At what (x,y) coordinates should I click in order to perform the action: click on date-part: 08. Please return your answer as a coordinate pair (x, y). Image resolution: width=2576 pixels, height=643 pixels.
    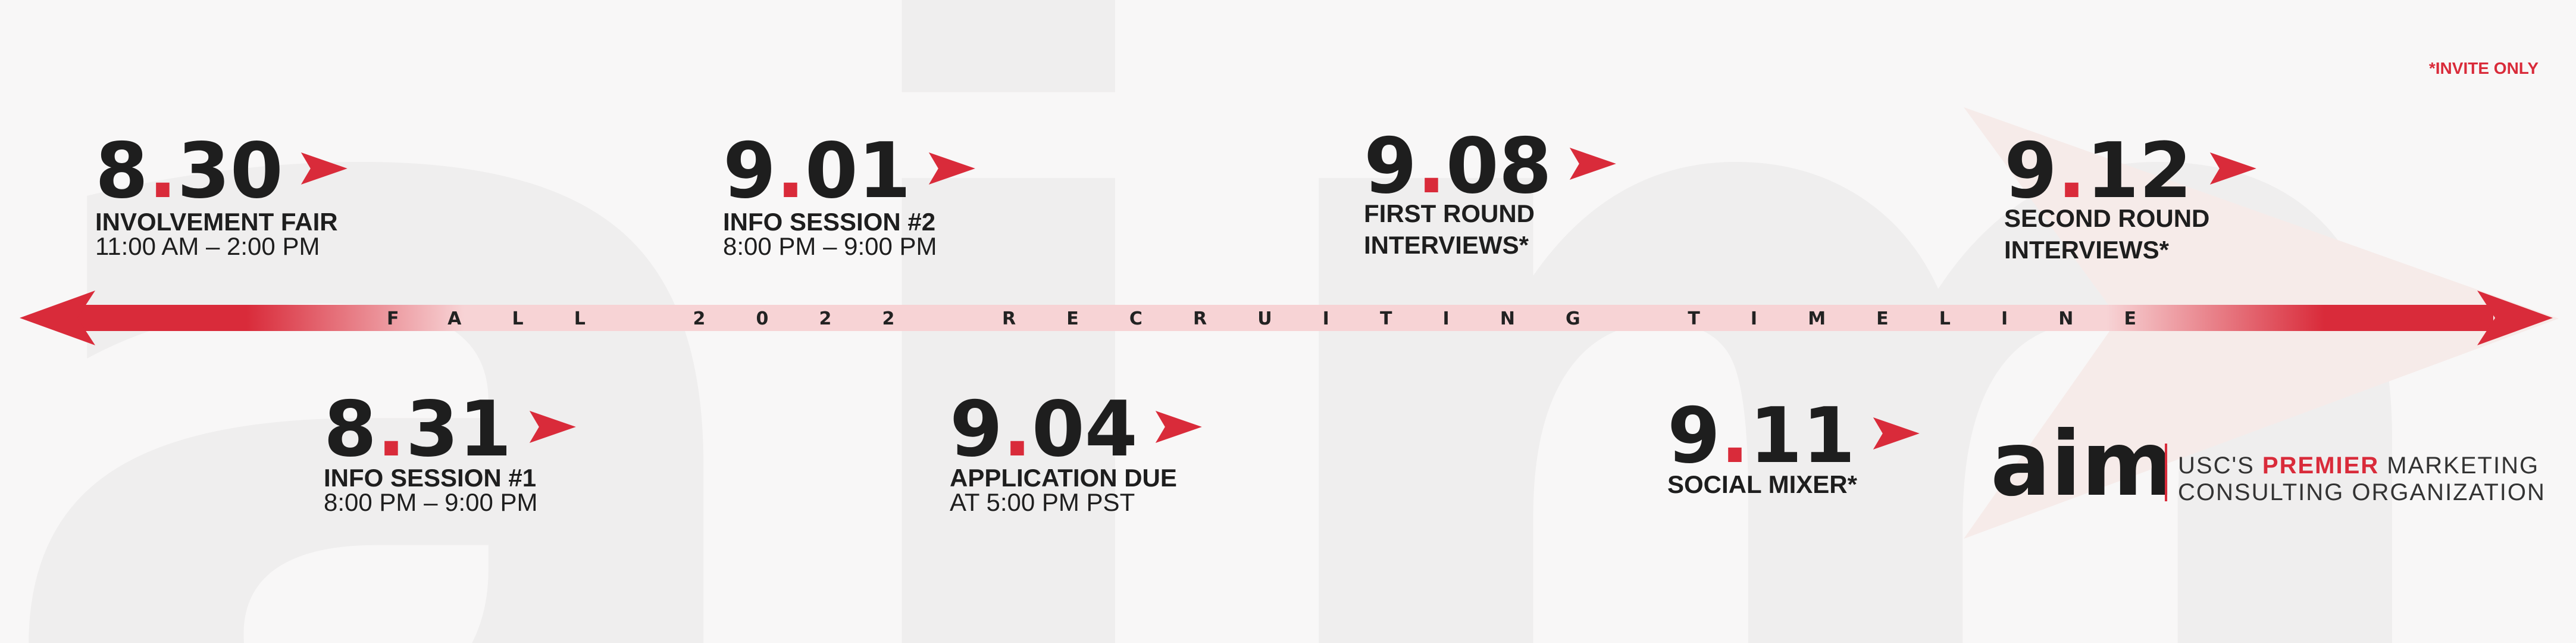
    Looking at the image, I should click on (1499, 166).